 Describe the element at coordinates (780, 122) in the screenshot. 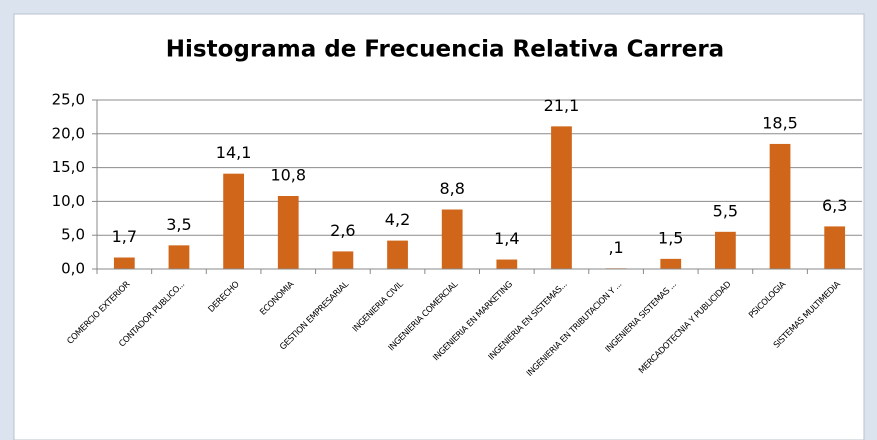

I see `data-label: 18,5` at that location.